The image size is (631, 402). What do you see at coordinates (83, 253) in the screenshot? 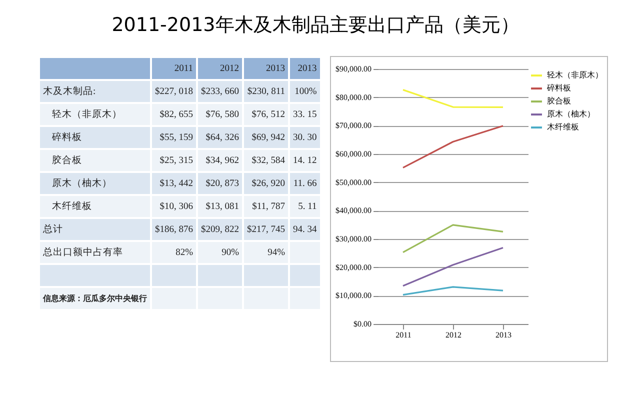
I see `category-label: 总出口额中占有率` at bounding box center [83, 253].